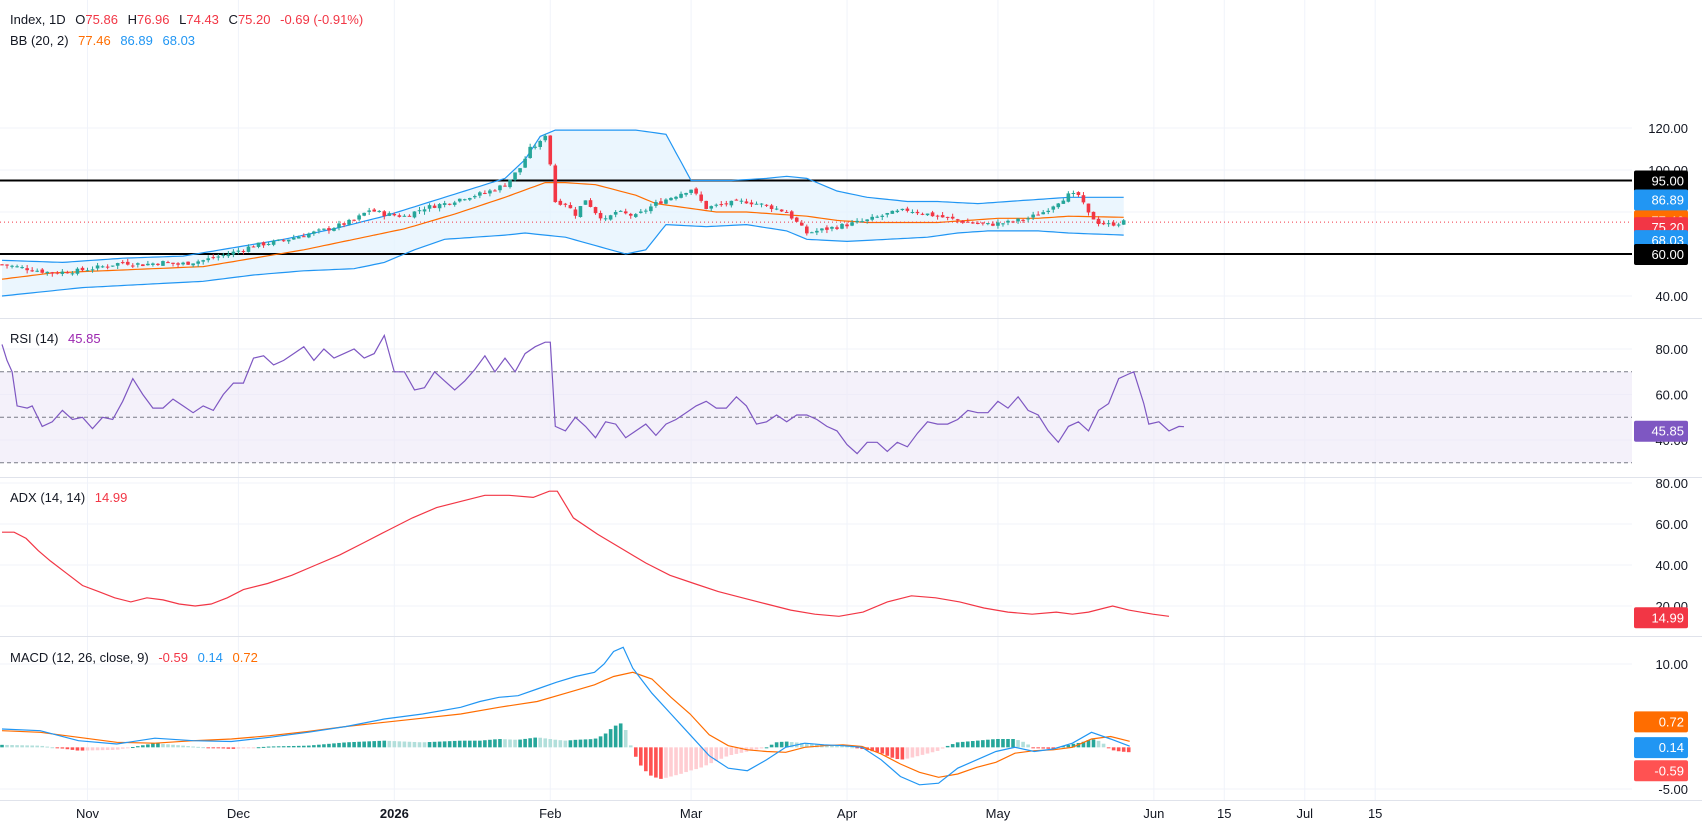  What do you see at coordinates (565, 724) in the screenshot?
I see `macd-signal-line` at bounding box center [565, 724].